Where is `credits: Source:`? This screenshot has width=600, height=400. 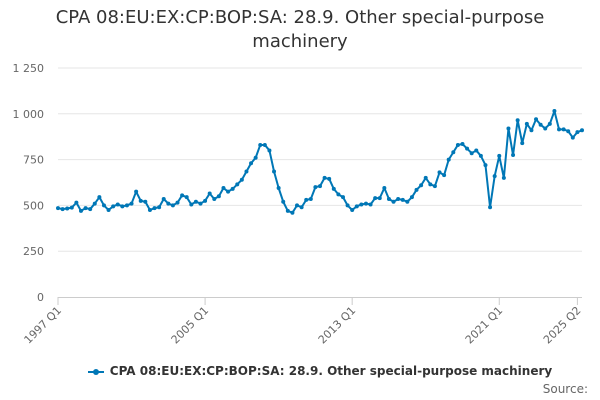
credits: Source: is located at coordinates (565, 389).